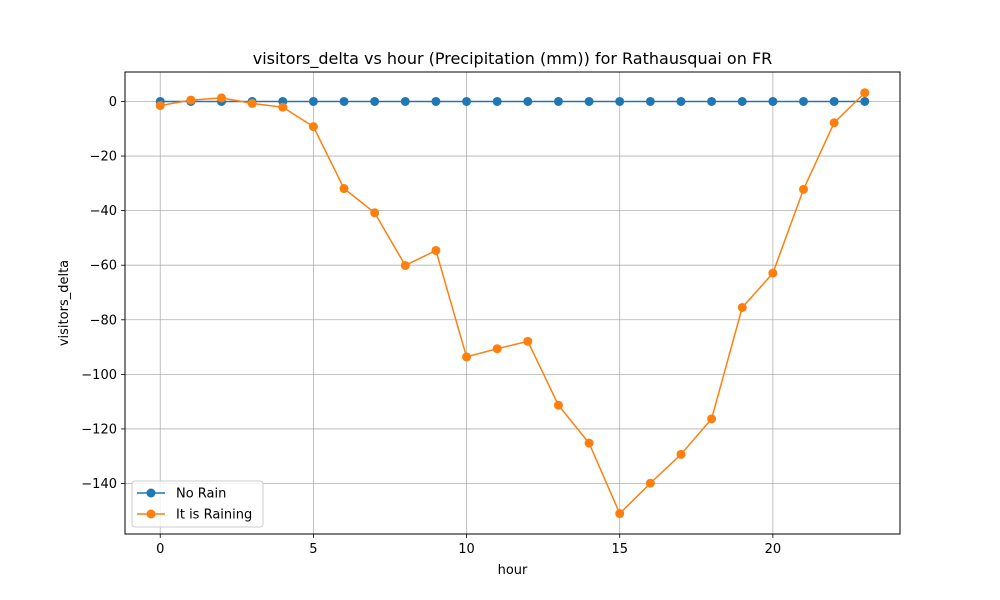  What do you see at coordinates (103, 266) in the screenshot?
I see `y-tick-label: −60` at bounding box center [103, 266].